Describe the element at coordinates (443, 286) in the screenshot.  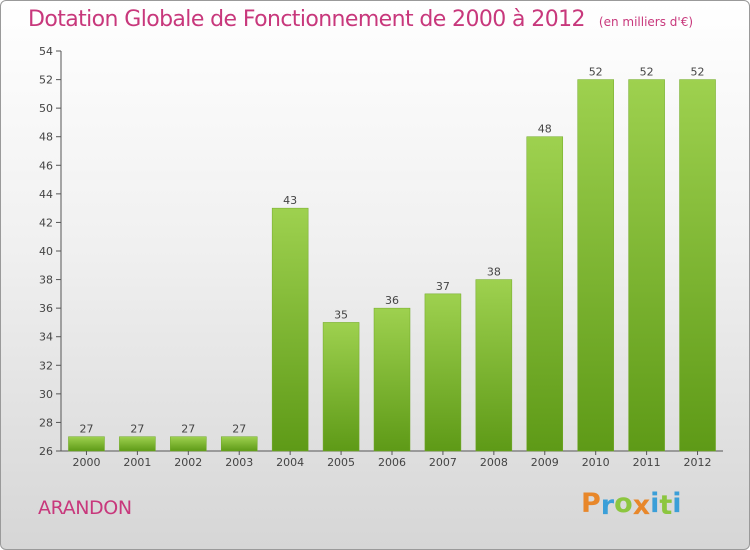
I see `bar-value-label: 37` at that location.